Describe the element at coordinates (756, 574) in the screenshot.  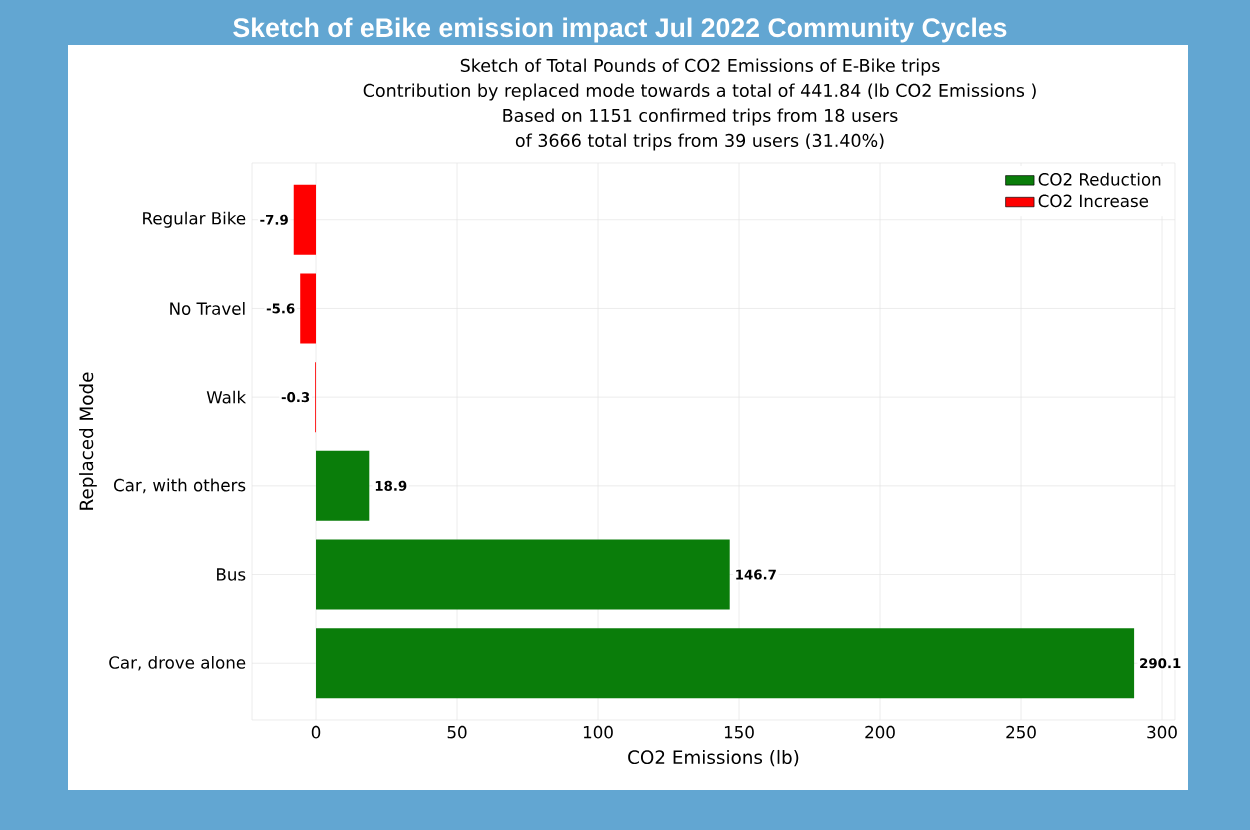
I see `data-label: 146.7` at that location.